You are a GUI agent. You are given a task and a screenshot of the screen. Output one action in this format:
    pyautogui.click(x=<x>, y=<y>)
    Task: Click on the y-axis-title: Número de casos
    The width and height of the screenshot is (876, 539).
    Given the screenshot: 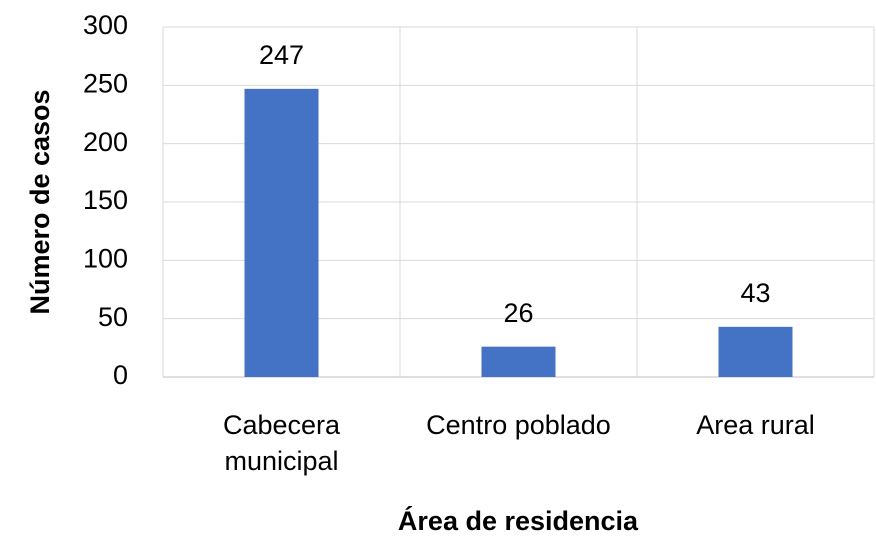 What is the action you would take?
    pyautogui.click(x=40, y=201)
    